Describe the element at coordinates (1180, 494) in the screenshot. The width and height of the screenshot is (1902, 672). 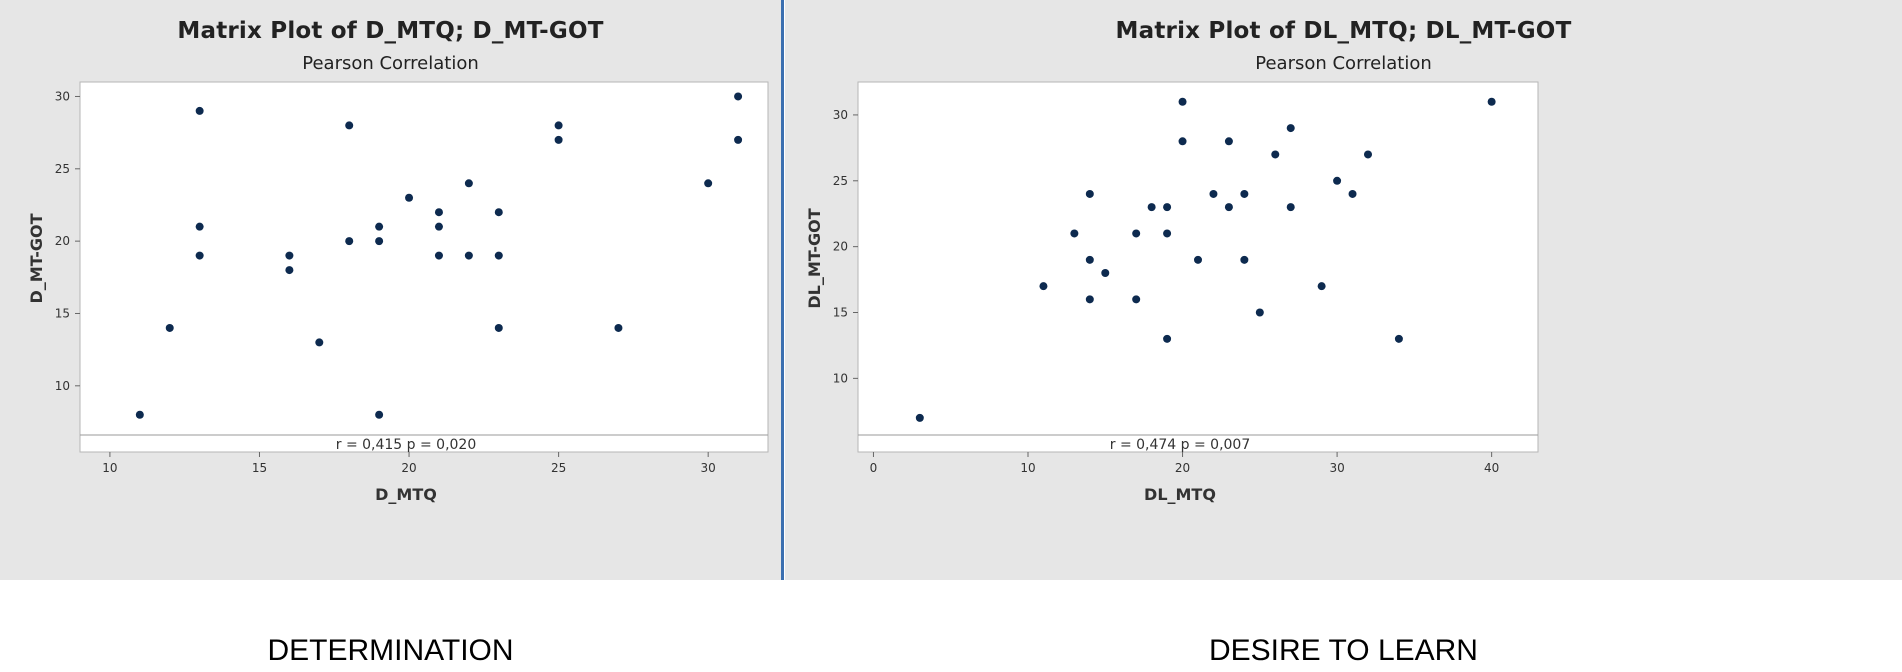
I see `x-axis-label: DL_MTQ` at that location.